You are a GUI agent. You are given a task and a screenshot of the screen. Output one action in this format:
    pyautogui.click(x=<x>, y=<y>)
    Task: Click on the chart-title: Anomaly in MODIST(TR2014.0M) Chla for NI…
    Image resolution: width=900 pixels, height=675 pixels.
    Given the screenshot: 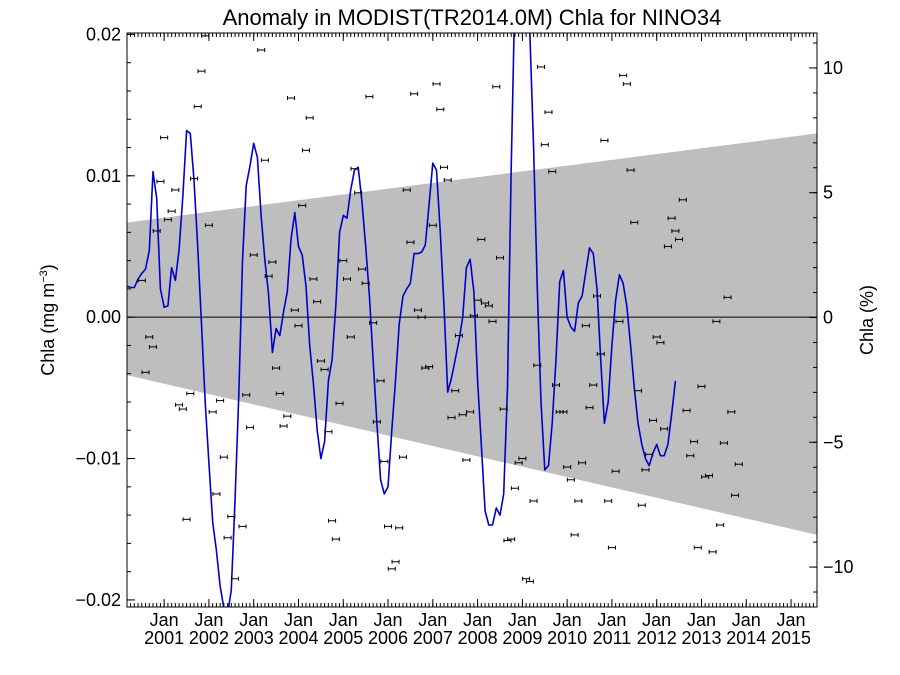 What is the action you would take?
    pyautogui.click(x=472, y=17)
    